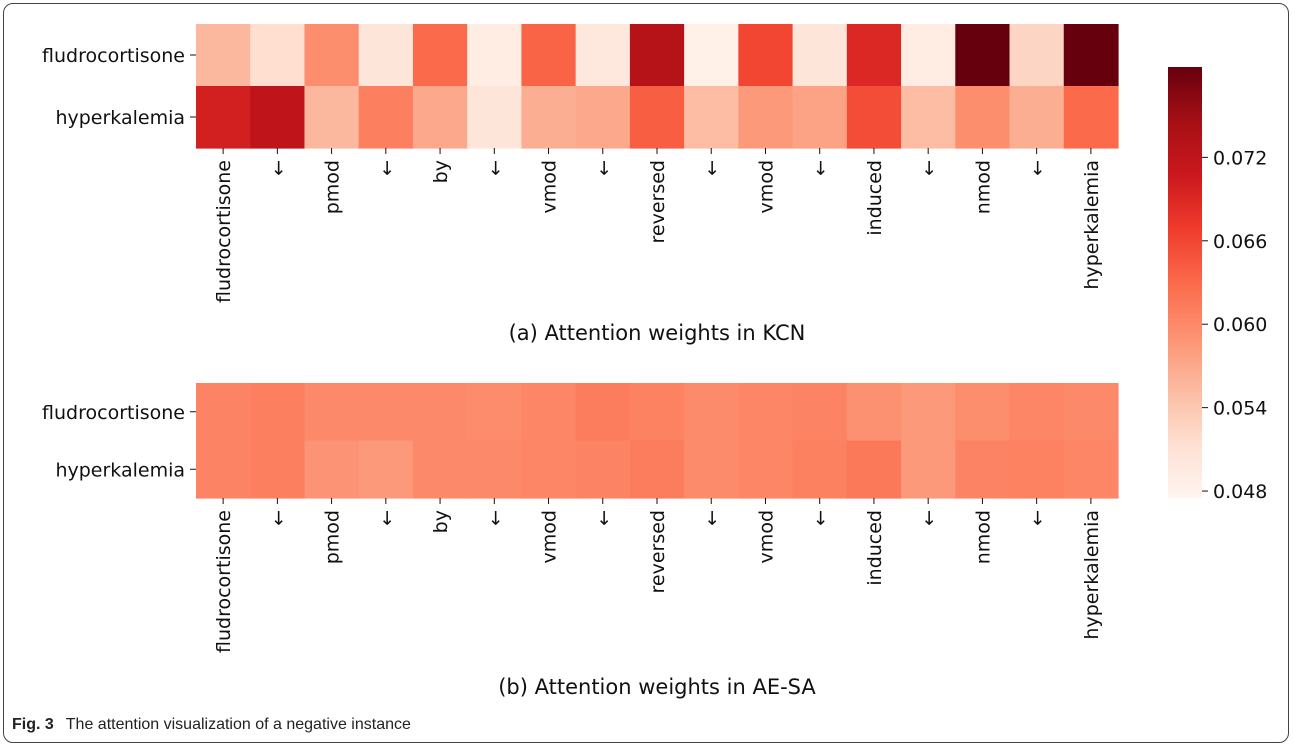 The width and height of the screenshot is (1295, 749). I want to click on colorbar-tick-label: 0.060, so click(1240, 325).